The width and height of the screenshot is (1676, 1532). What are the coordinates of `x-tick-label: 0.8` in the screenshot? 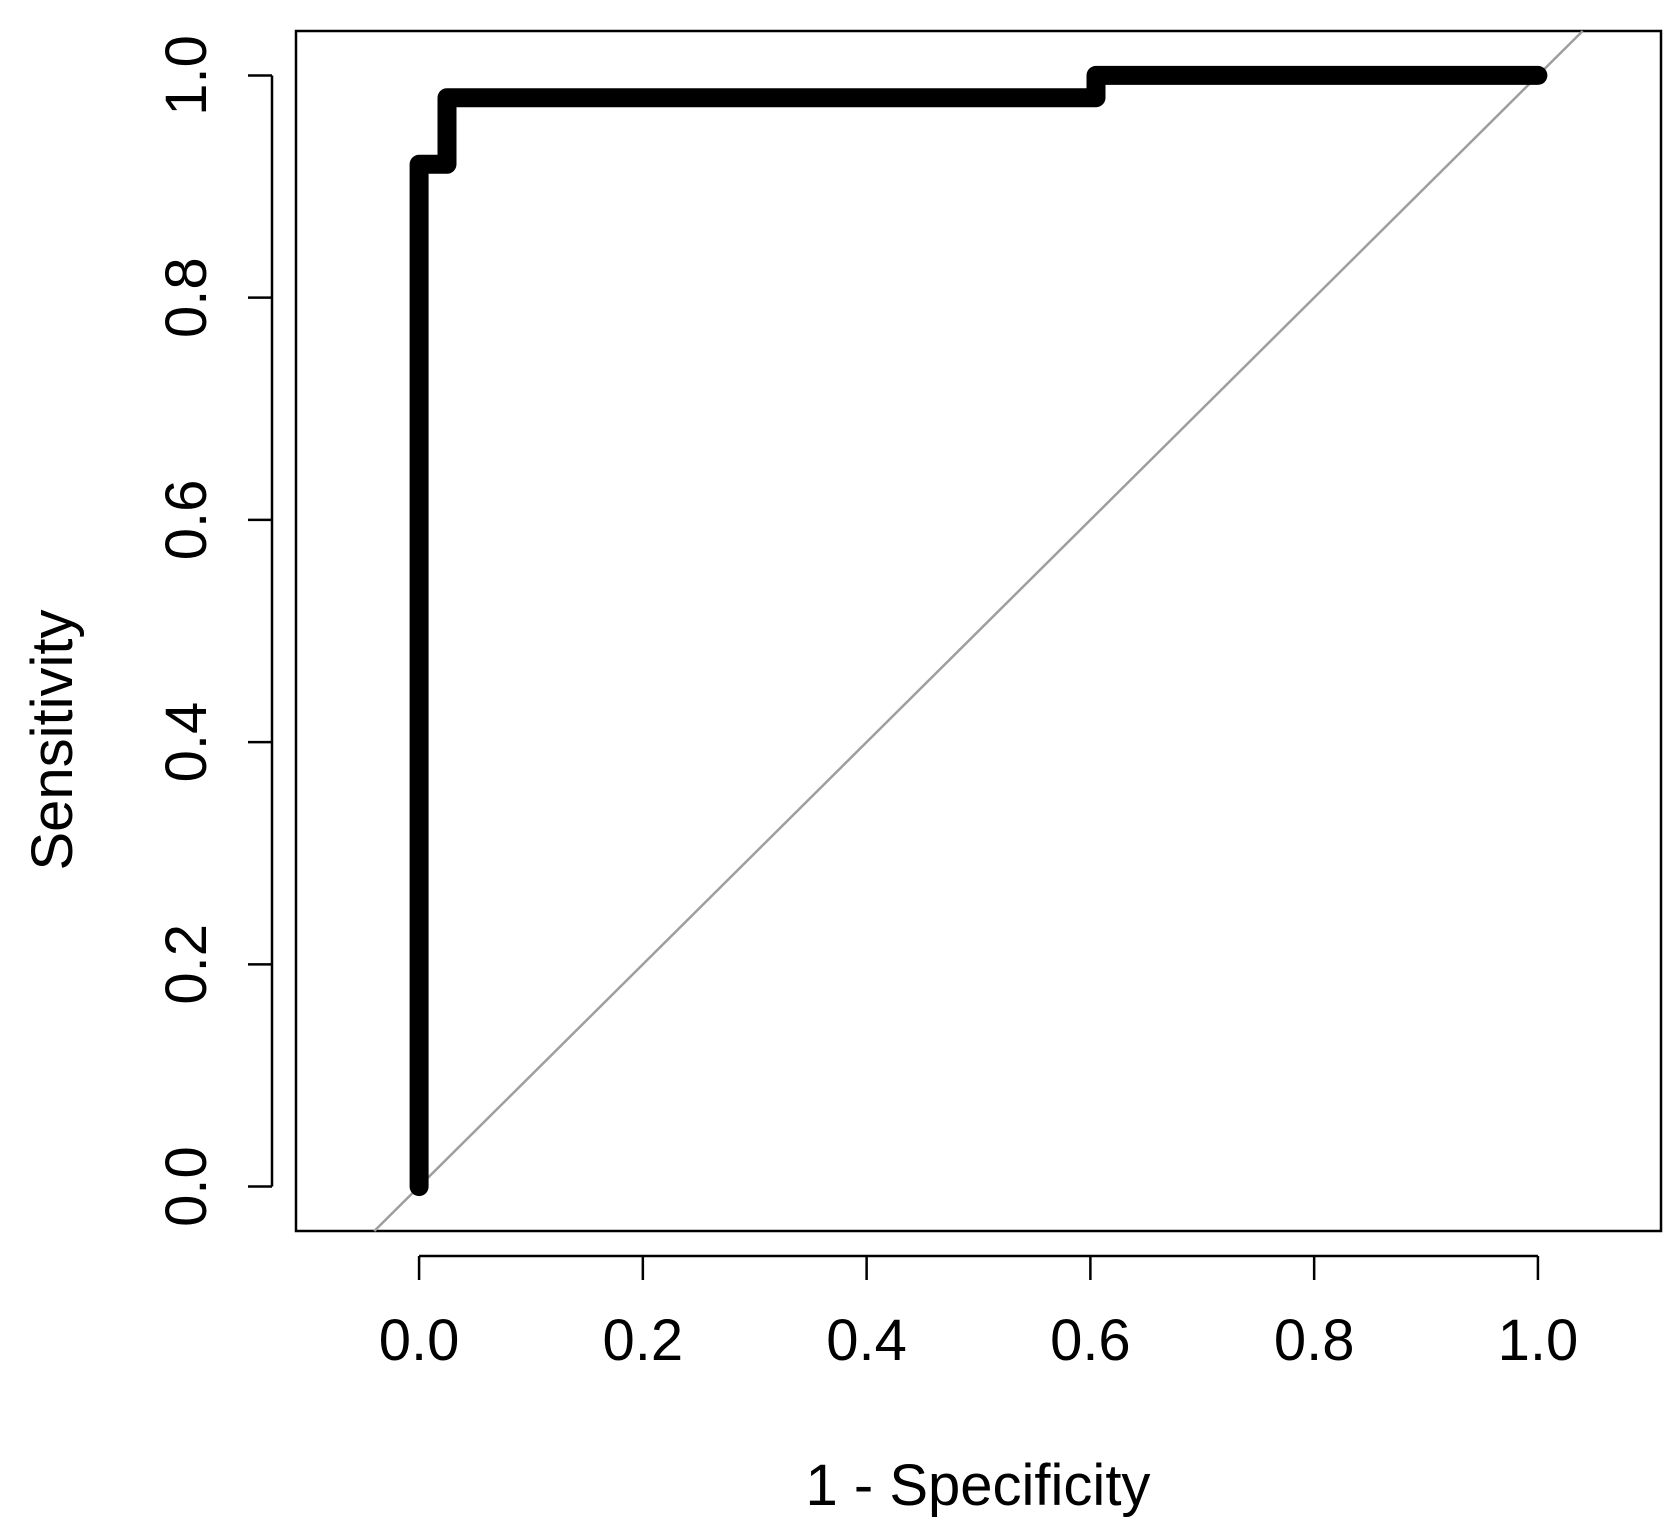 It's located at (1314, 1340).